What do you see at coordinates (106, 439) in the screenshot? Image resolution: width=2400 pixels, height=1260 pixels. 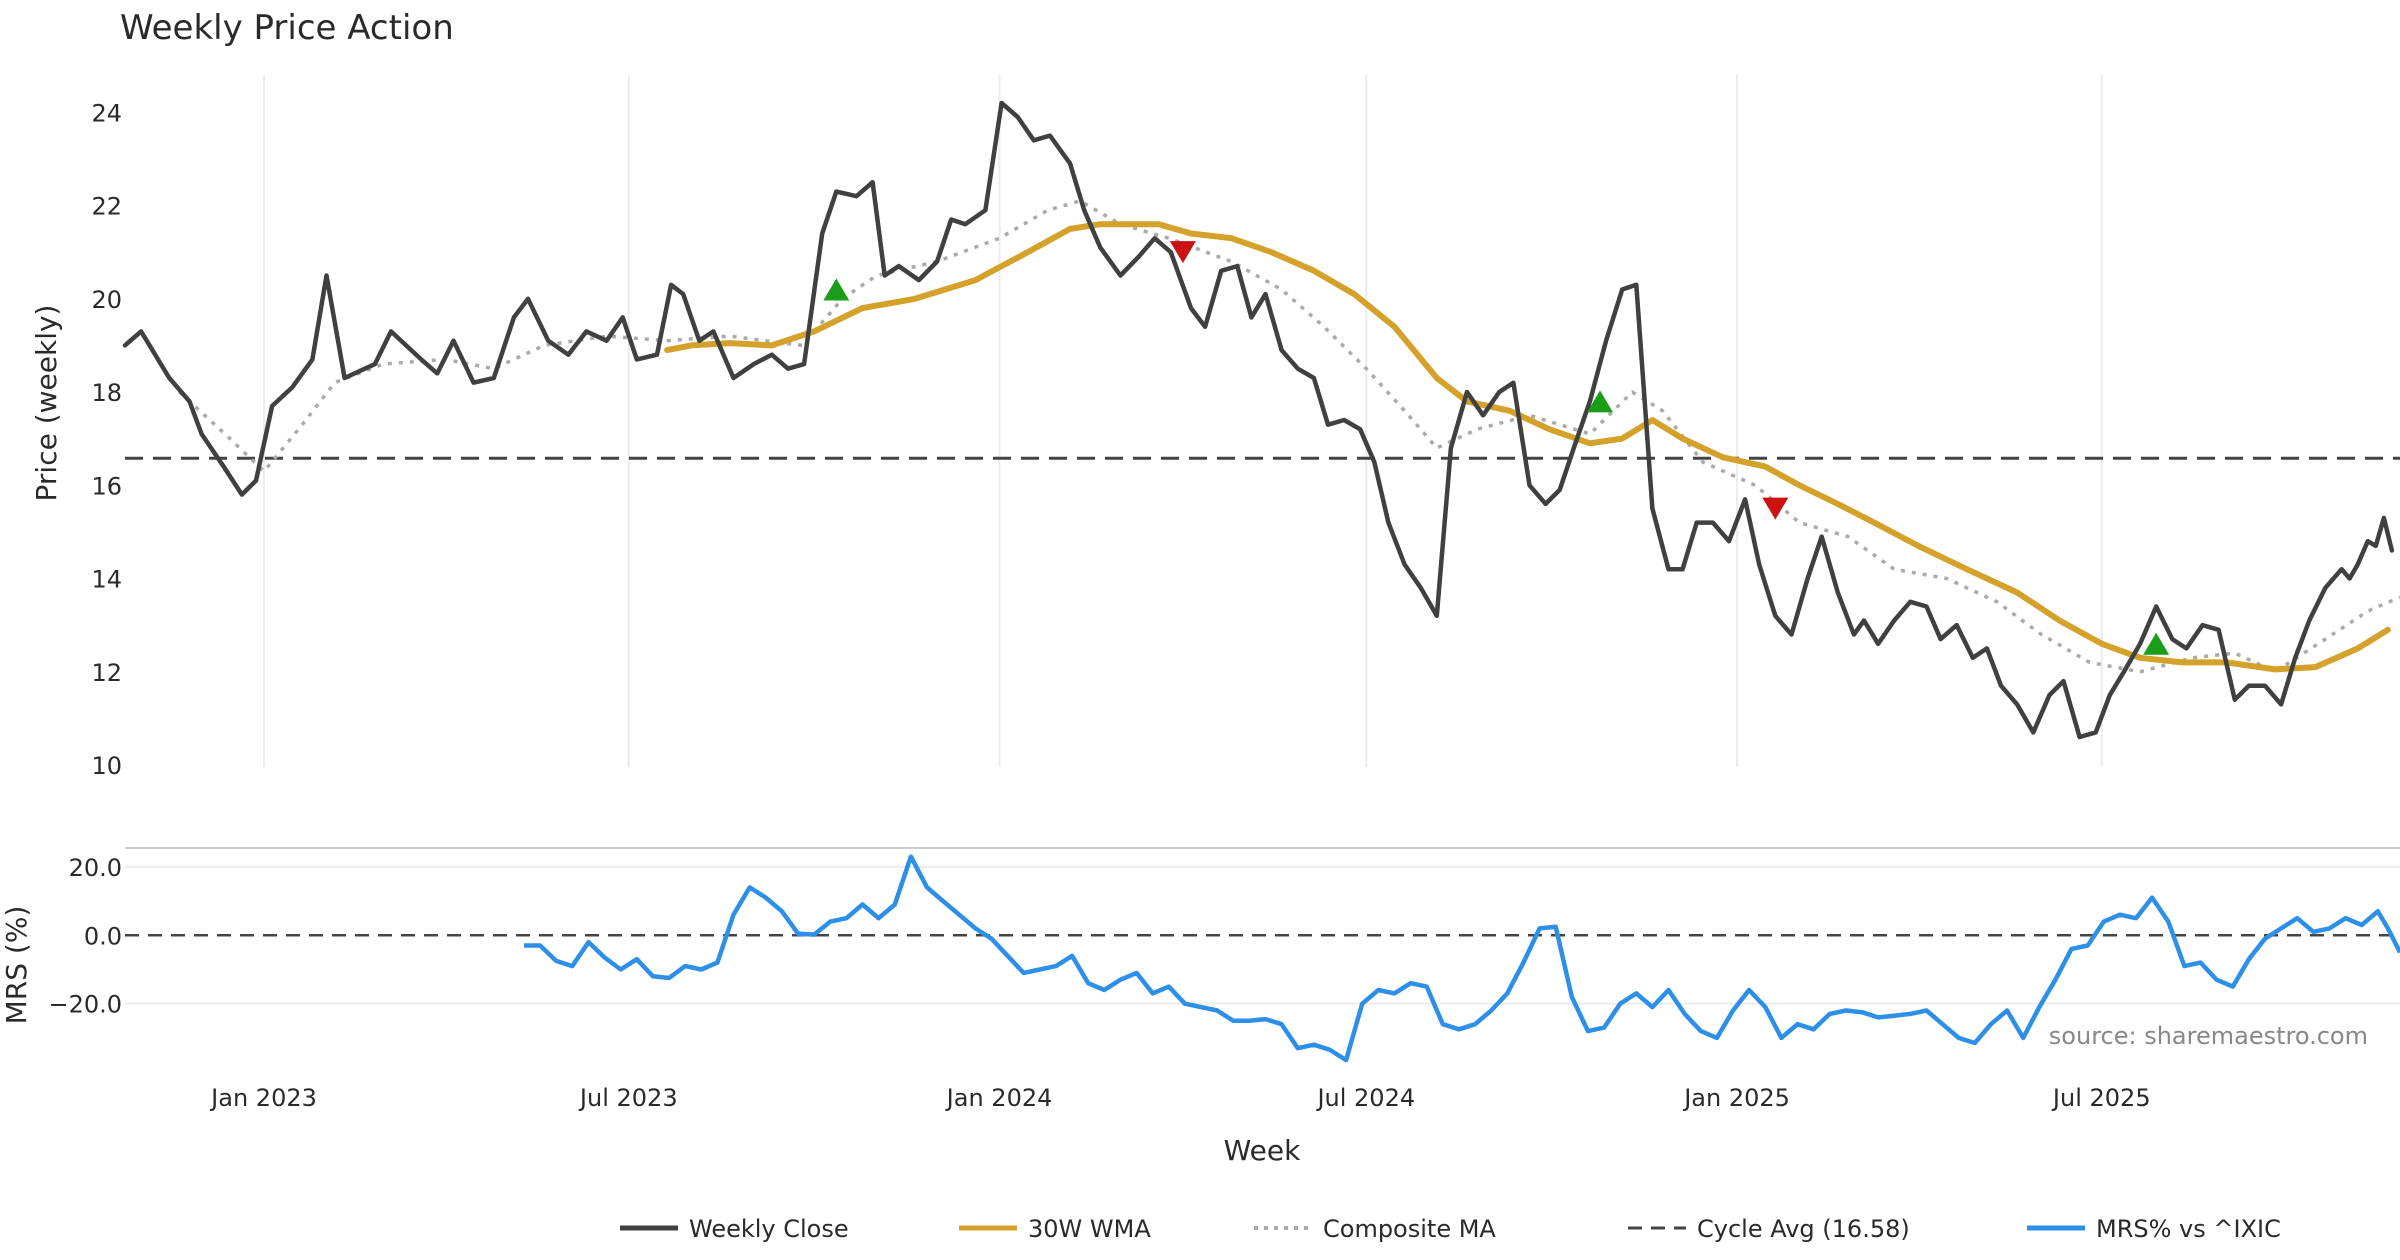 I see `price-y-axis: 10 12 14 16 18 20 22 24` at bounding box center [106, 439].